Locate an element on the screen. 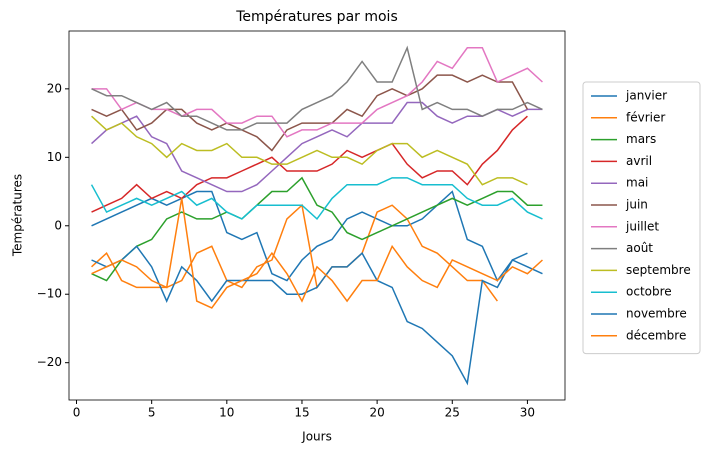 Image resolution: width=717 pixels, height=454 pixels. legend-box is located at coordinates (641, 218).